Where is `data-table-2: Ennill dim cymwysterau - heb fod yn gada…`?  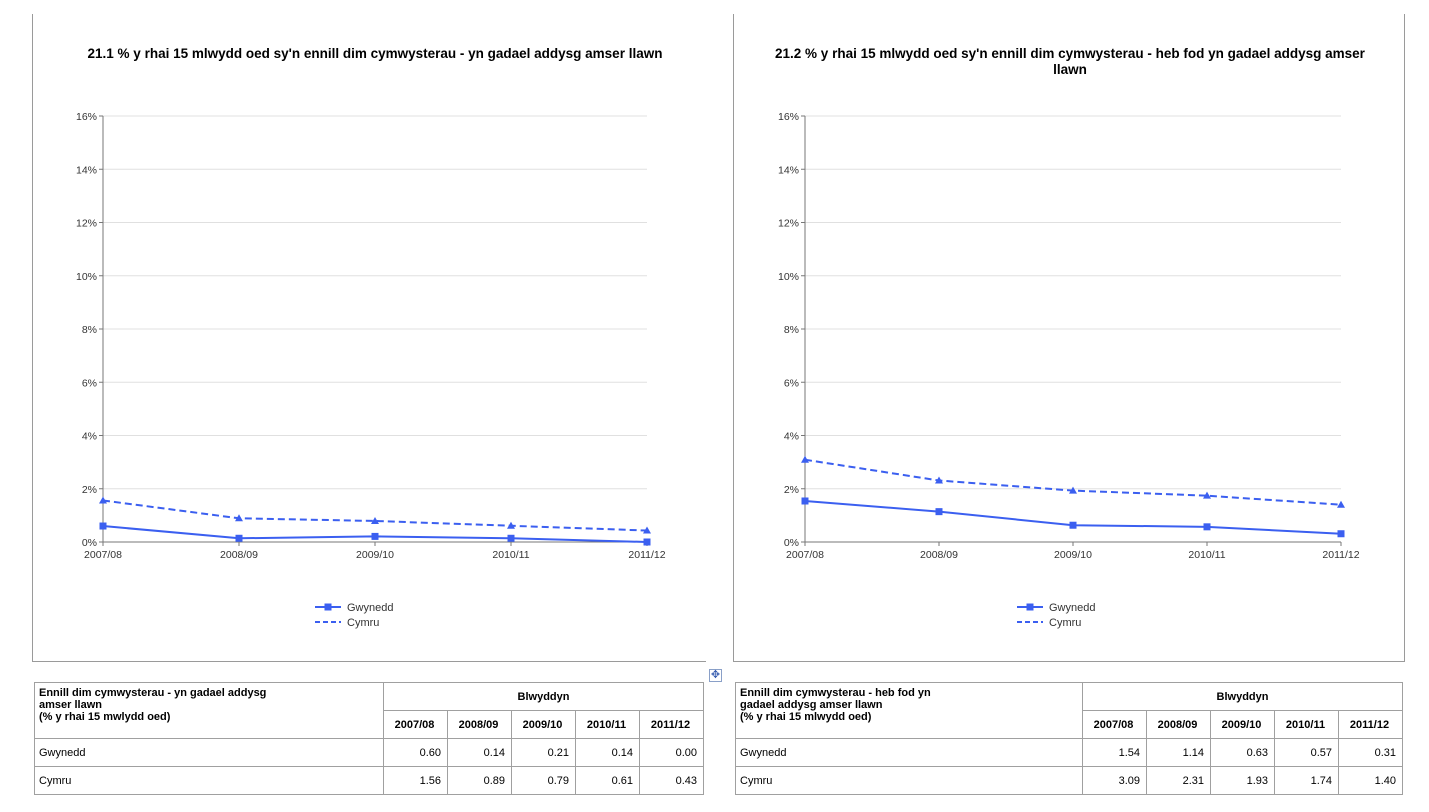
data-table-2: Ennill dim cymwysterau - heb fod yn gada… is located at coordinates (1069, 738).